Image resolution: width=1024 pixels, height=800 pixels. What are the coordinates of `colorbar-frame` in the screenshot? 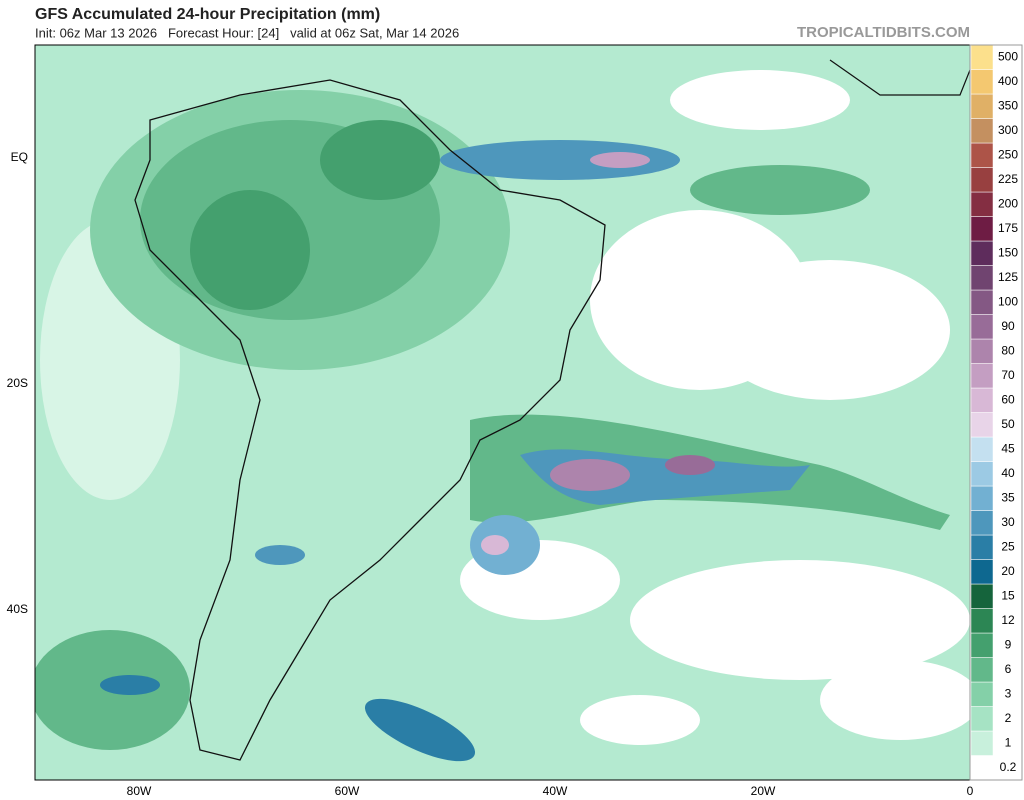 It's located at (996, 412).